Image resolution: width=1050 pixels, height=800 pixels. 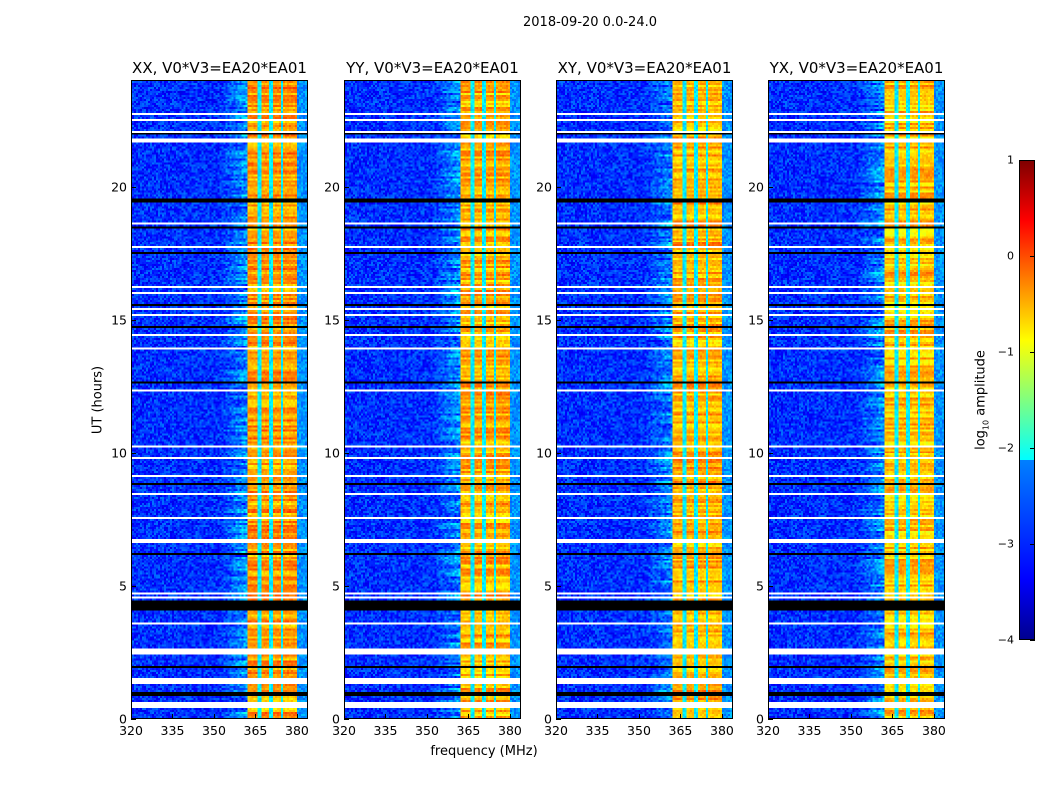 I want to click on panel-title: YY, V0*V3=EA20*EA01, so click(x=432, y=68).